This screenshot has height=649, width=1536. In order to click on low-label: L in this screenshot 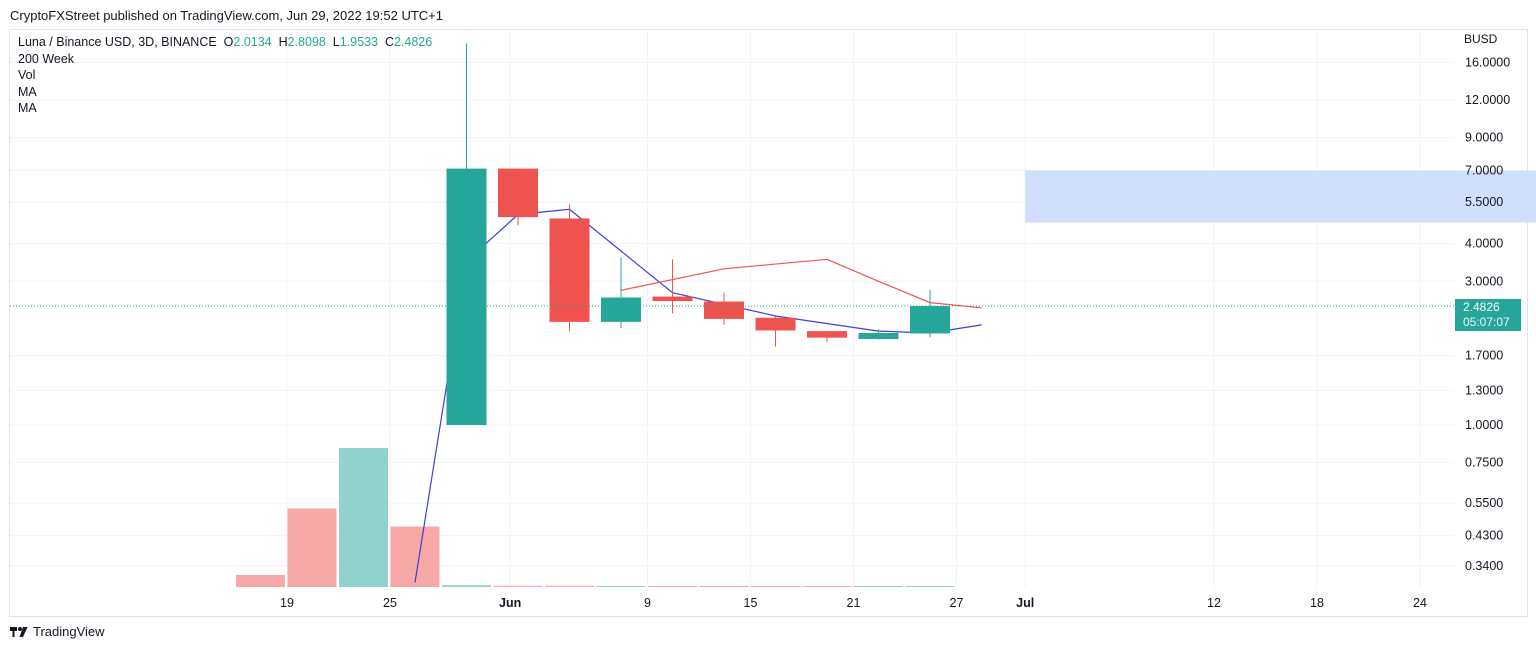, I will do `click(336, 42)`.